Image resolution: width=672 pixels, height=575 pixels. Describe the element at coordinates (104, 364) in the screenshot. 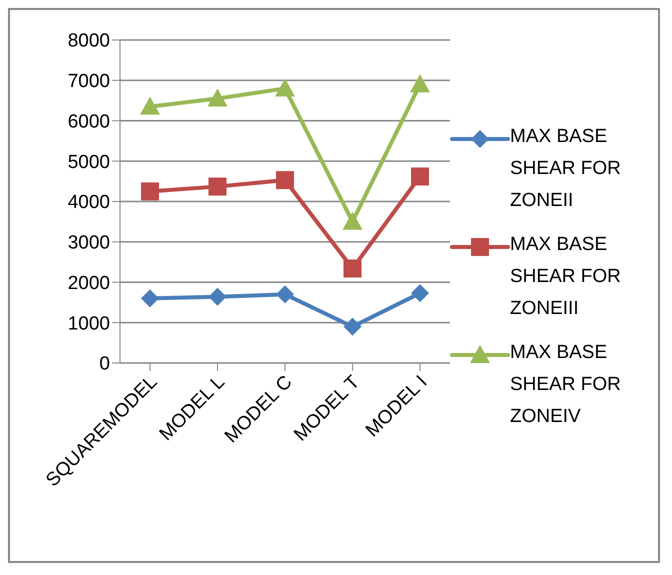

I see `y-tick-label: 0` at that location.